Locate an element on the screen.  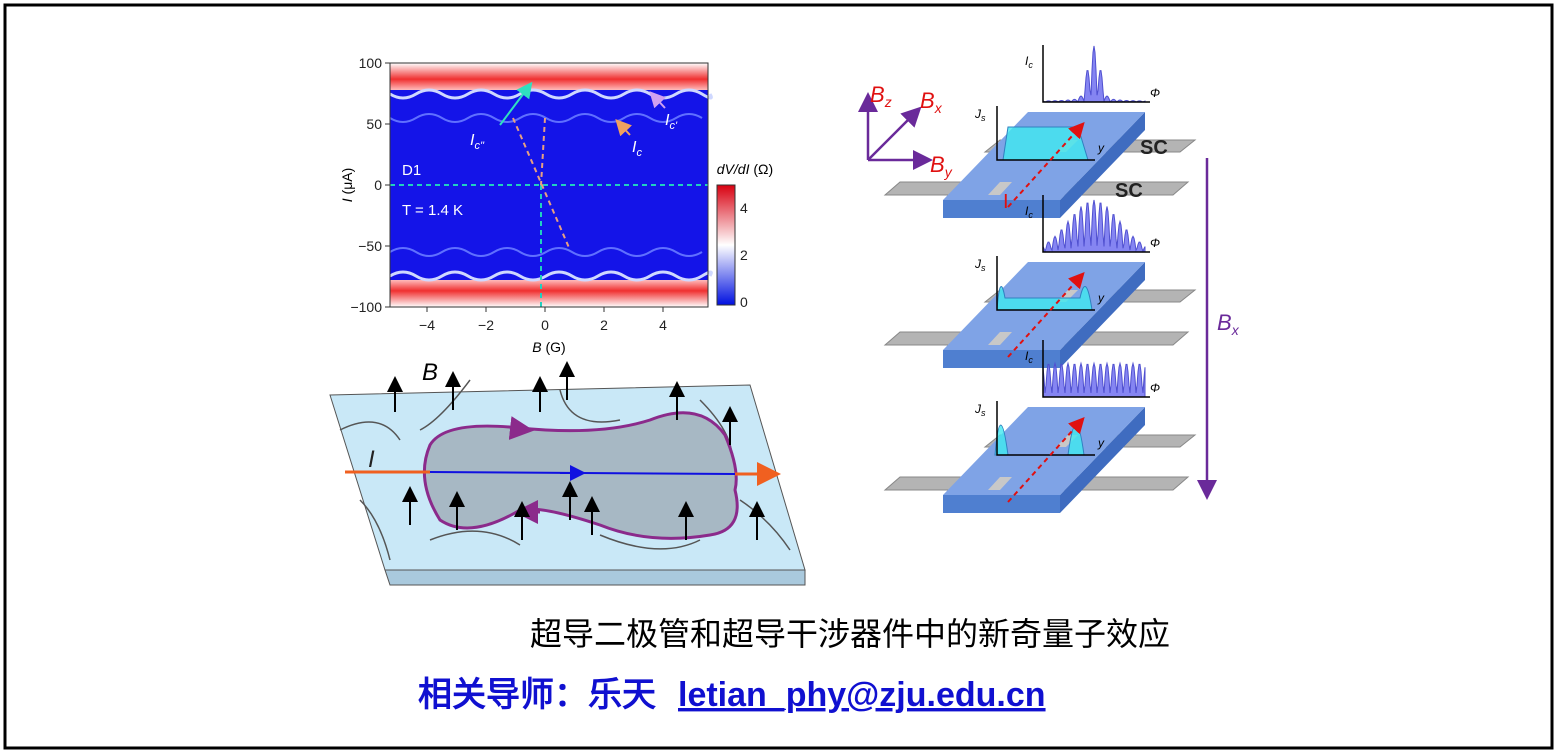
field-axes is located at coordinates (1037, 296).